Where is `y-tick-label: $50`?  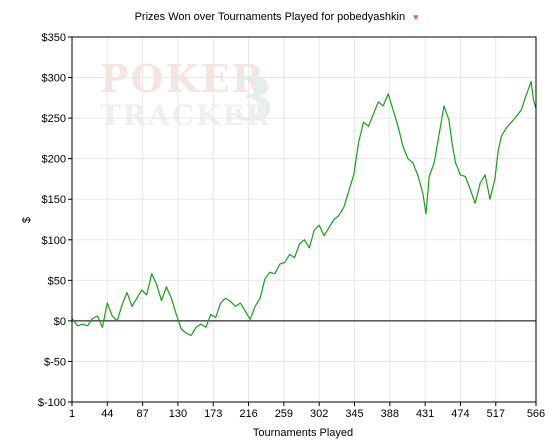 y-tick-label: $50 is located at coordinates (57, 281).